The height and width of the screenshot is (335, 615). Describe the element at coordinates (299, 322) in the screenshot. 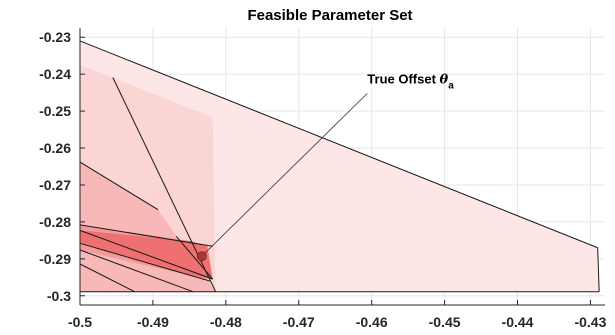

I see `x-tick-label: -0.47` at that location.